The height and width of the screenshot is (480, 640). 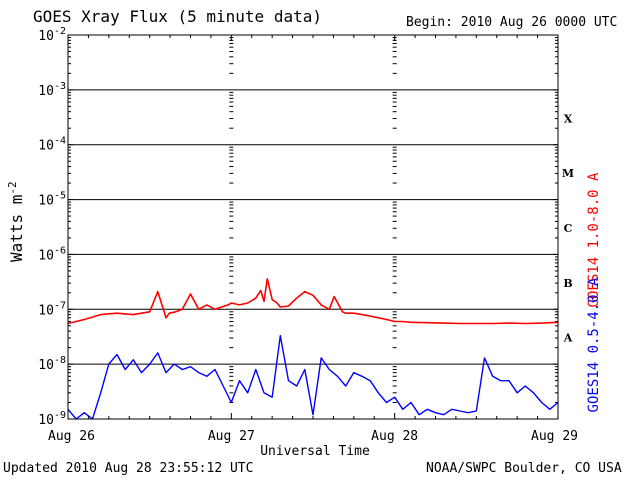 What do you see at coordinates (231, 436) in the screenshot?
I see `x-tick-label: Aug 27` at bounding box center [231, 436].